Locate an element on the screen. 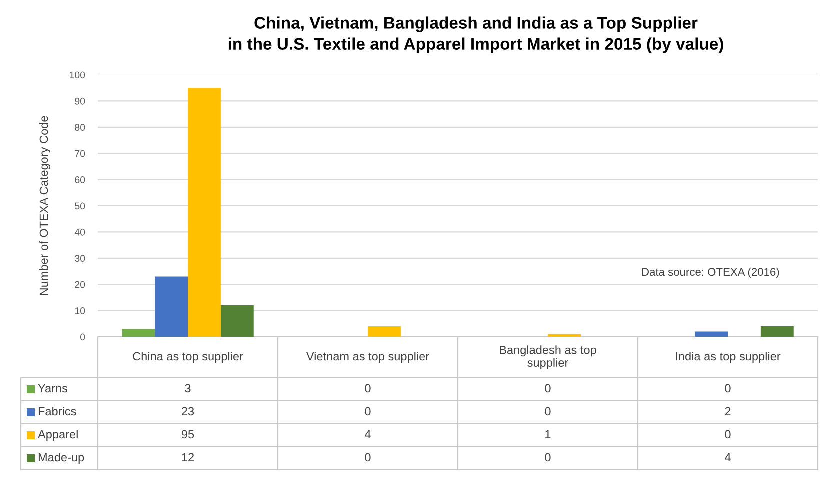 Image resolution: width=840 pixels, height=485 pixels. x-tick-label: Vietnam as top supplier is located at coordinates (368, 358).